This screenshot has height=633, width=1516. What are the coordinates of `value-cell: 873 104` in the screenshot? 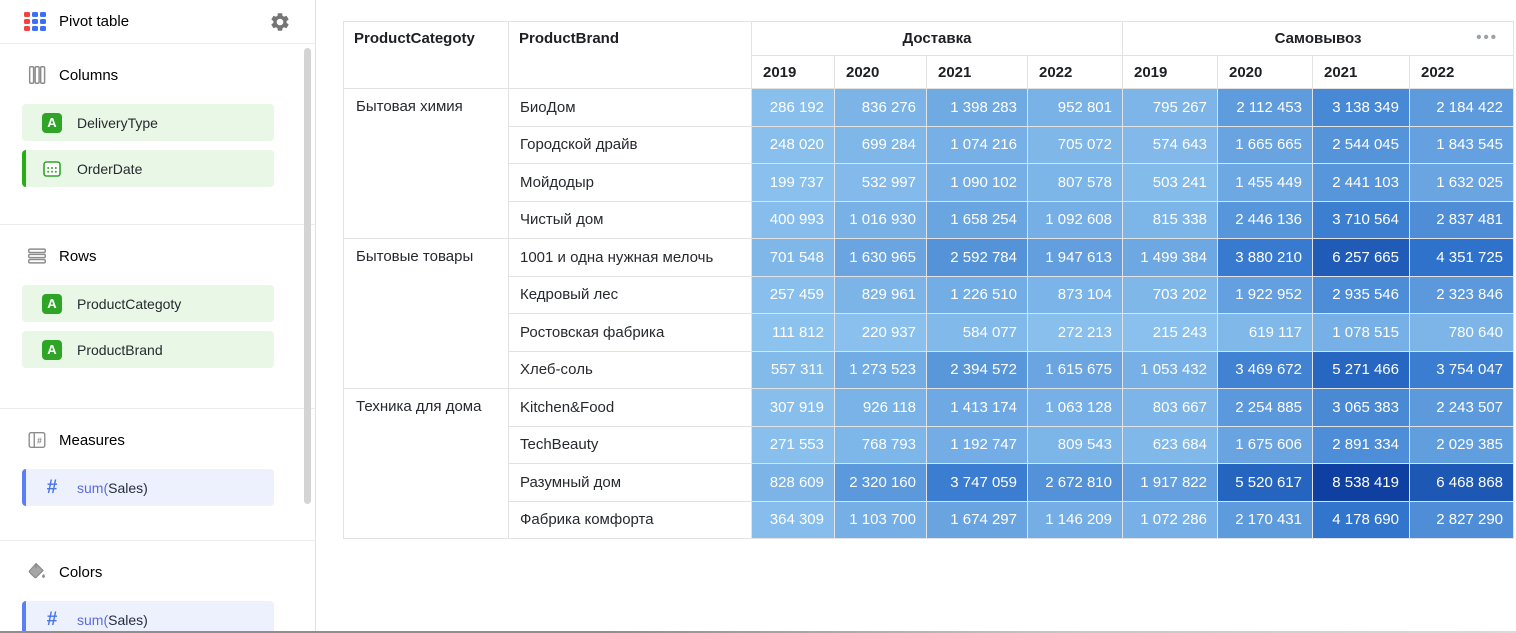 It's located at (1075, 294).